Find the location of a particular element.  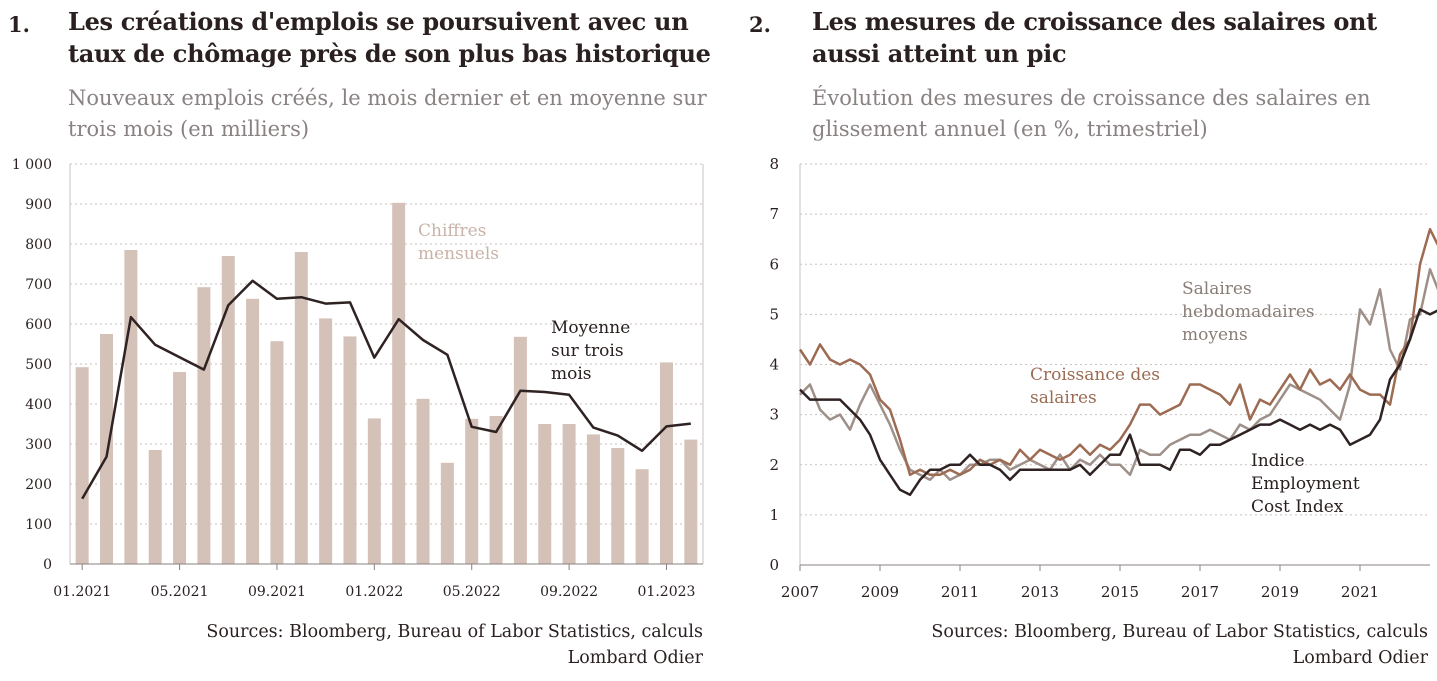

x-tick-label: 2009 is located at coordinates (880, 592).